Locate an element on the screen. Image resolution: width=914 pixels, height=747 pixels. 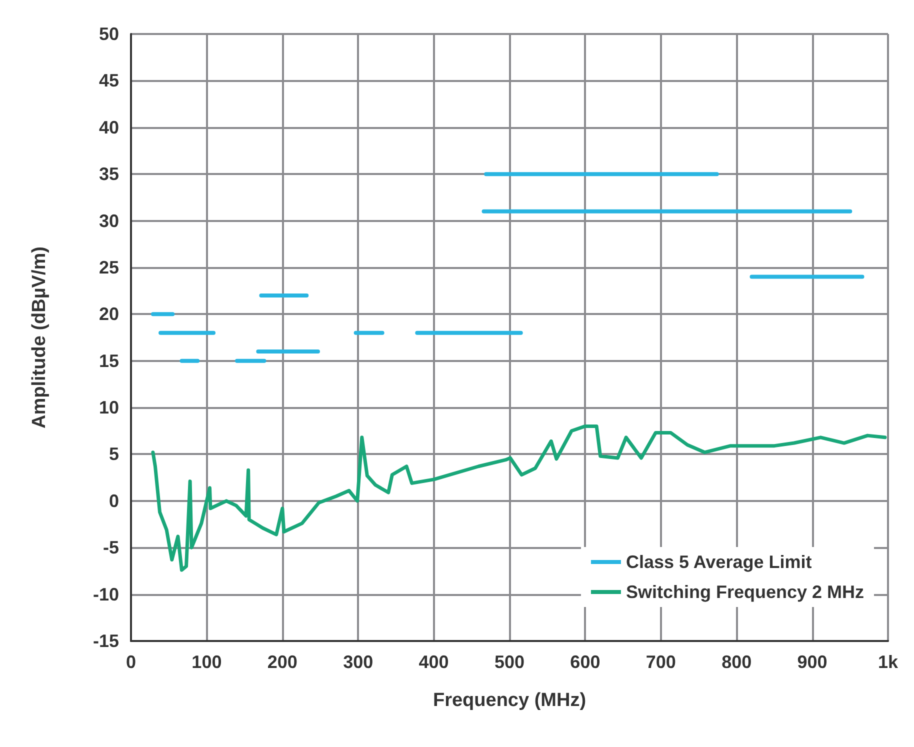
y-tick-label: 40 is located at coordinates (108, 127).